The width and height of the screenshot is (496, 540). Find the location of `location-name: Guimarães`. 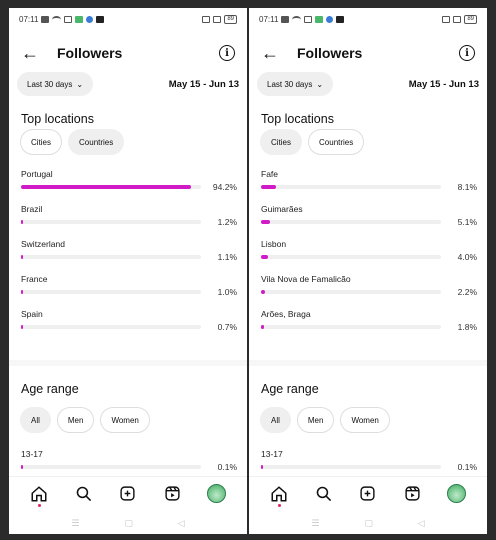

location-name: Guimarães is located at coordinates (282, 209).